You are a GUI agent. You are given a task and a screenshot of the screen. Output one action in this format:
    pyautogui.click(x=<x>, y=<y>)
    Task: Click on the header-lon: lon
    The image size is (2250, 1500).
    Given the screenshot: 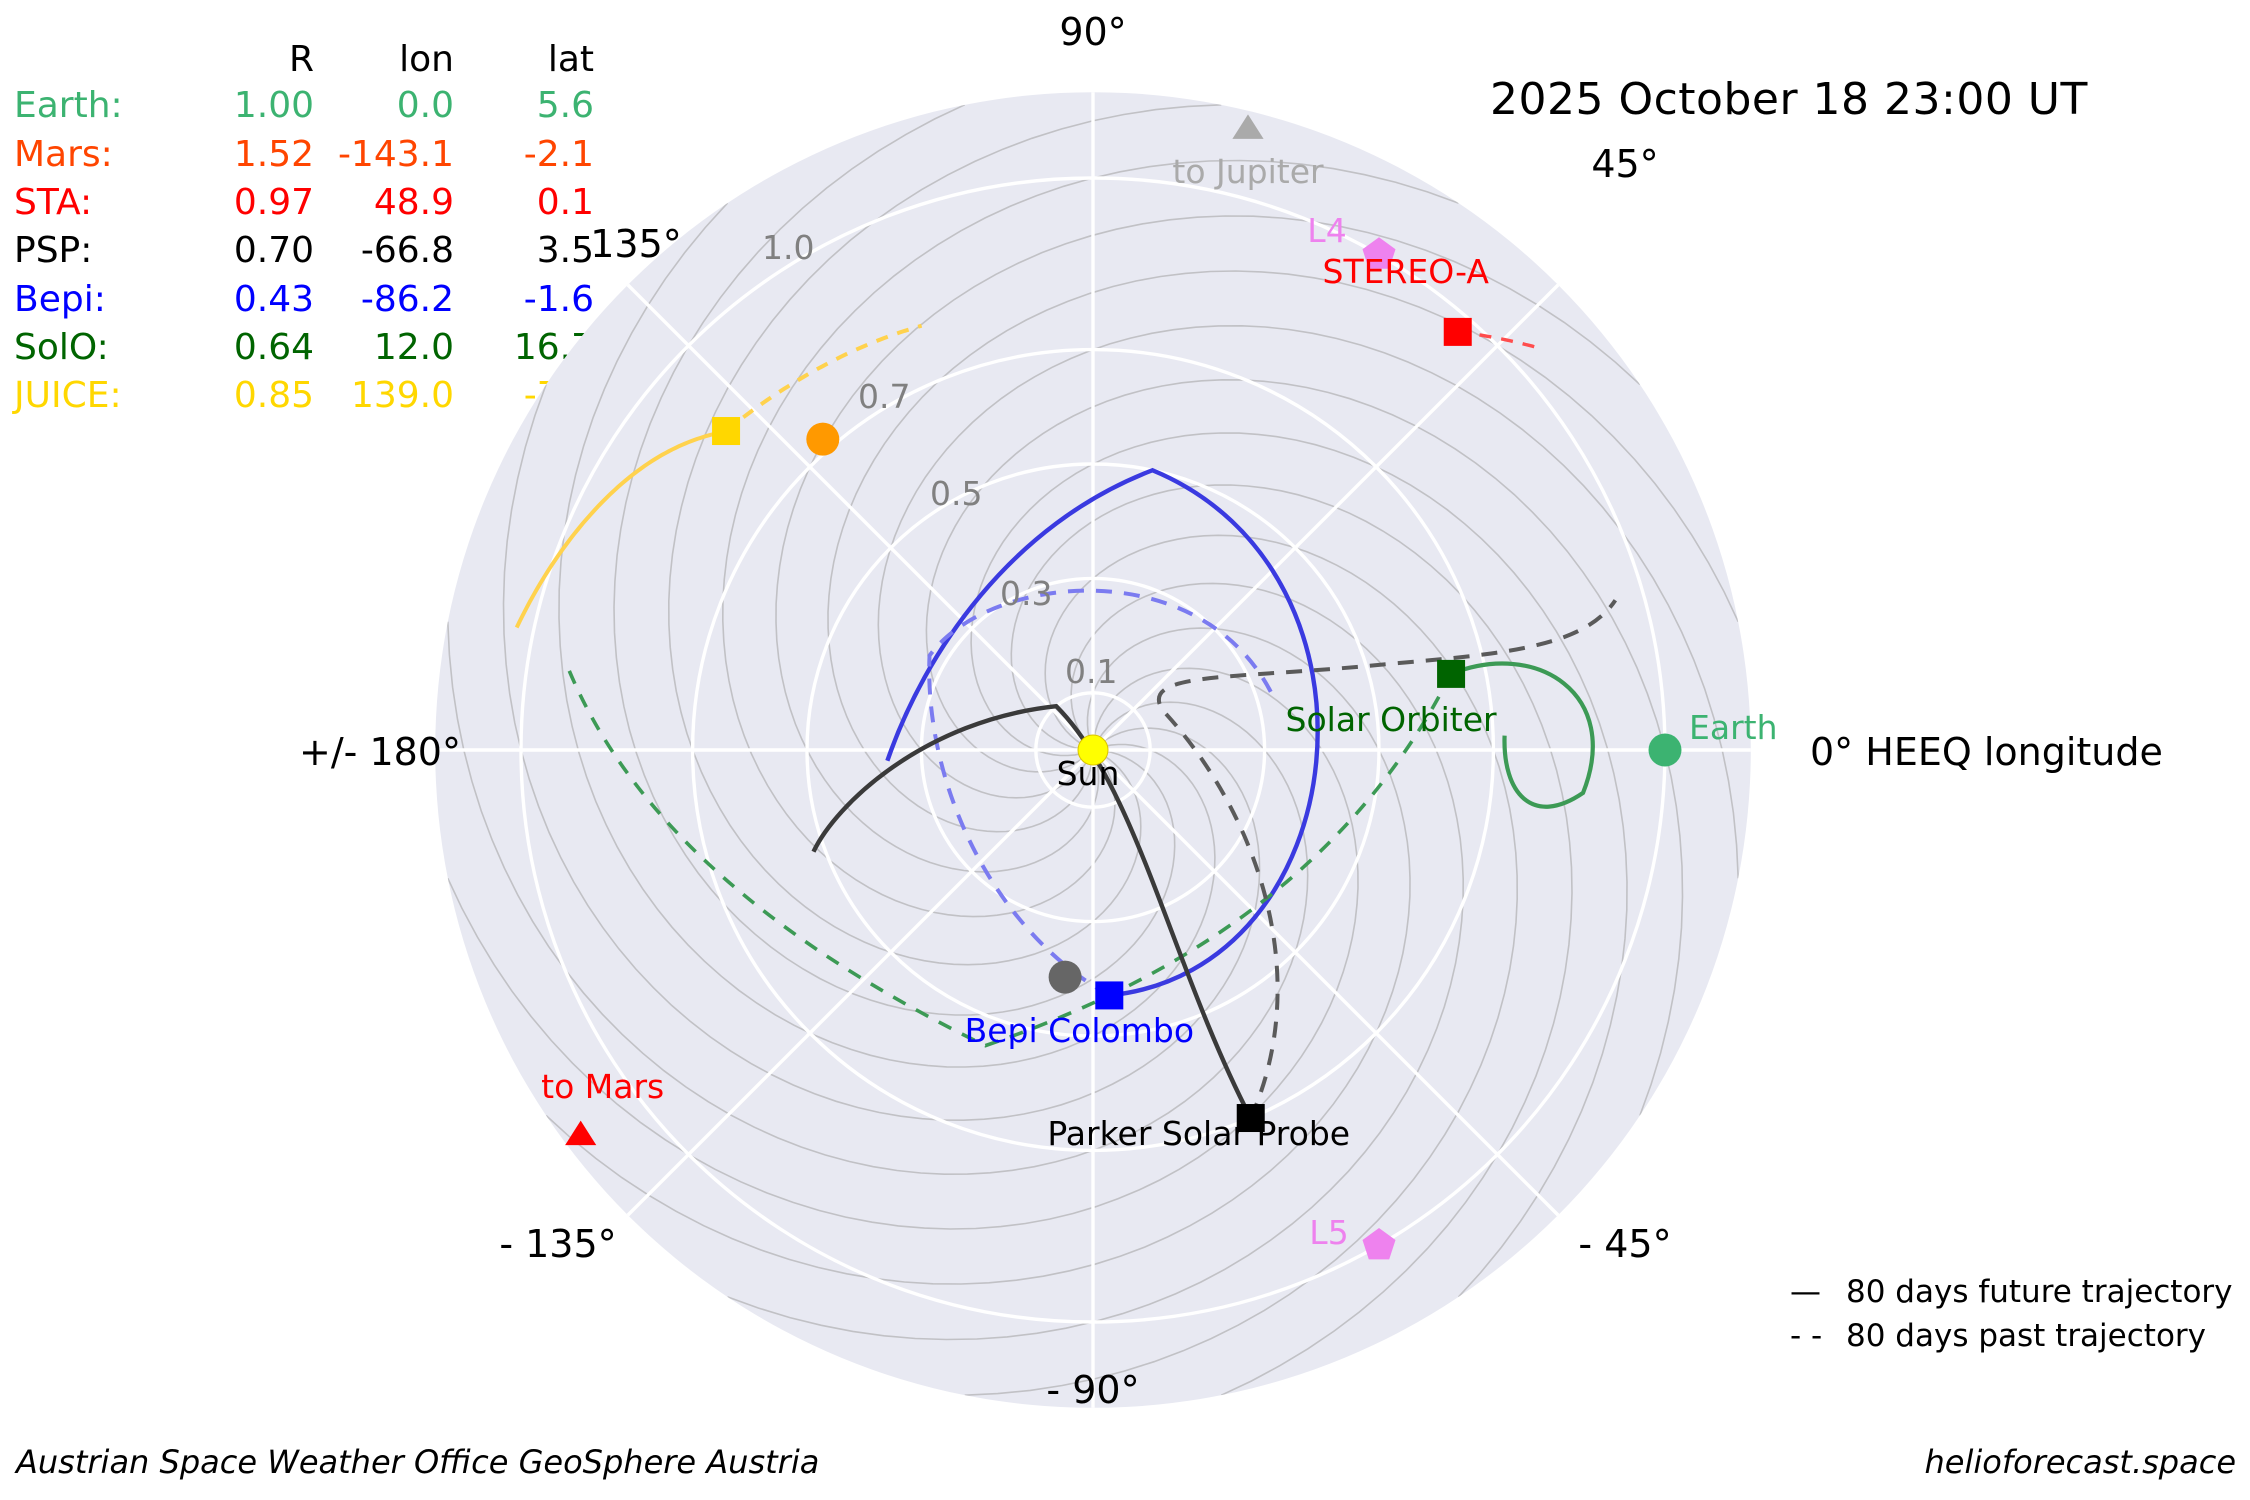 What is the action you would take?
    pyautogui.click(x=426, y=59)
    